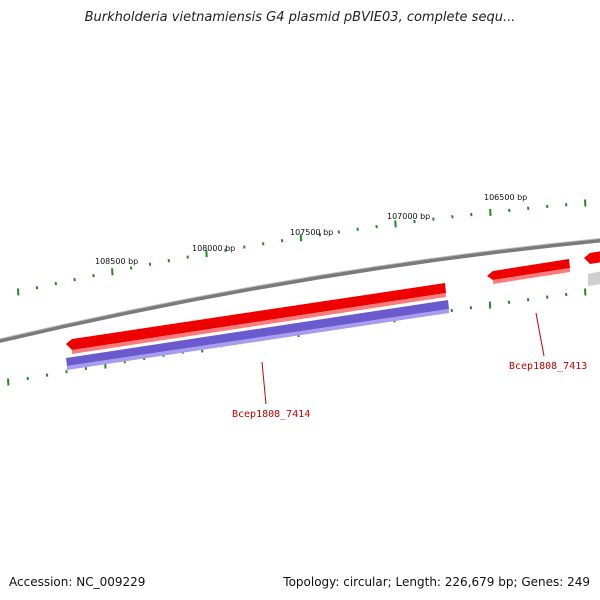  Describe the element at coordinates (408, 216) in the screenshot. I see `tick-label: 107000 bp` at that location.